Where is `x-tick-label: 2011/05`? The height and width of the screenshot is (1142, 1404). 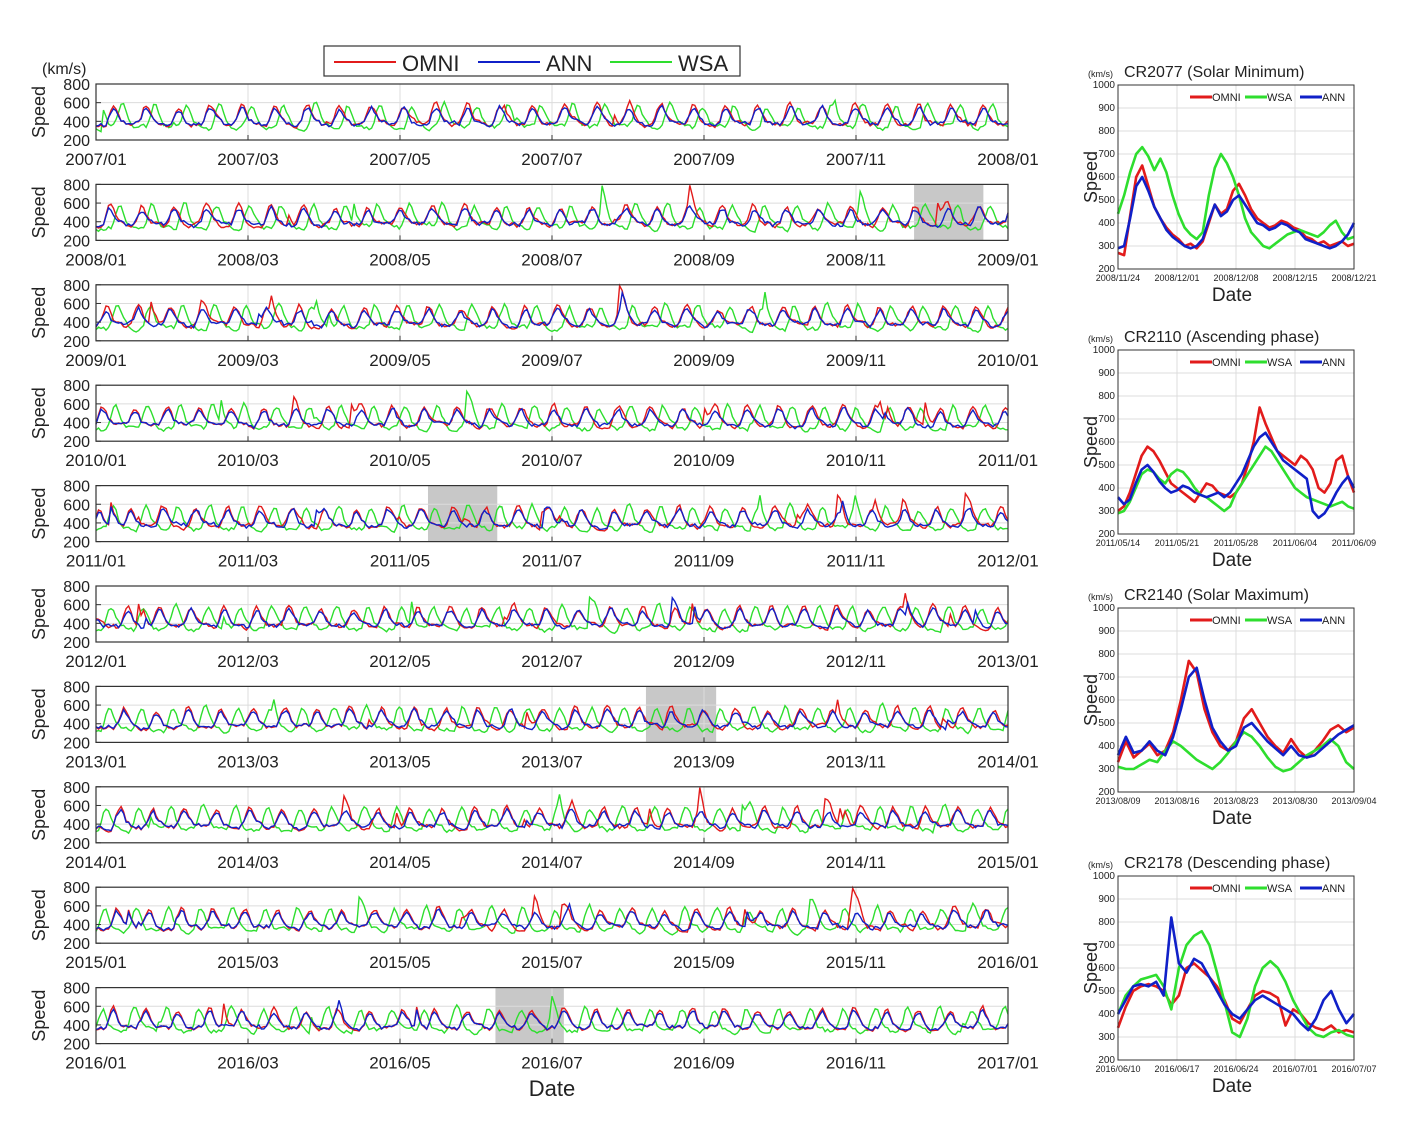
x-tick-label: 2011/05 is located at coordinates (400, 561).